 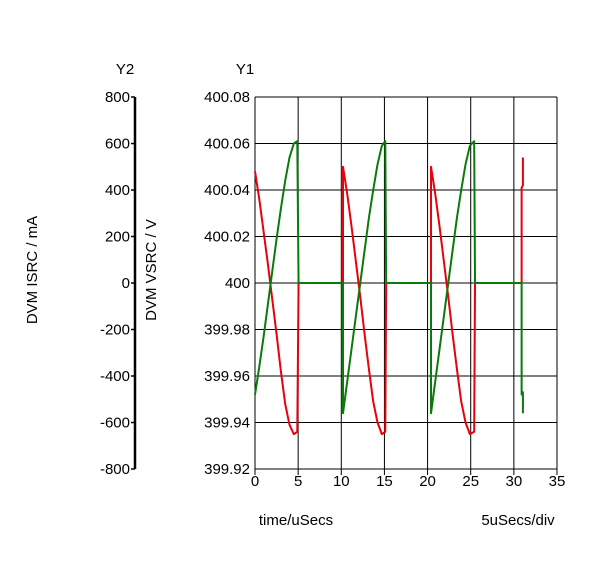 I want to click on y1-tick-label: 400.08, so click(x=227, y=97).